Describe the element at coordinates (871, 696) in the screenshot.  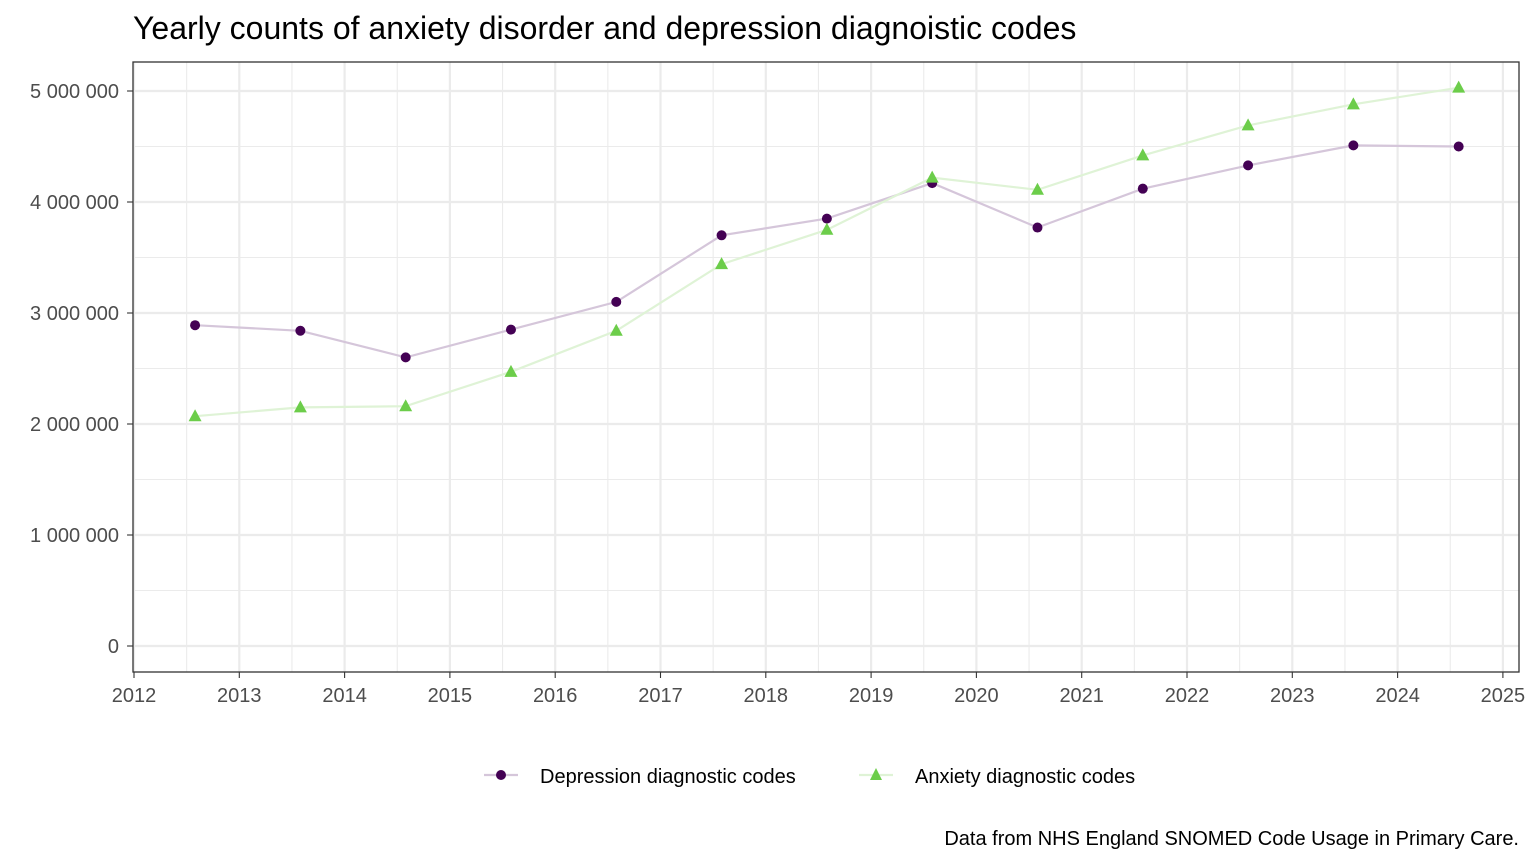
I see `x-tick-label: 2019` at that location.